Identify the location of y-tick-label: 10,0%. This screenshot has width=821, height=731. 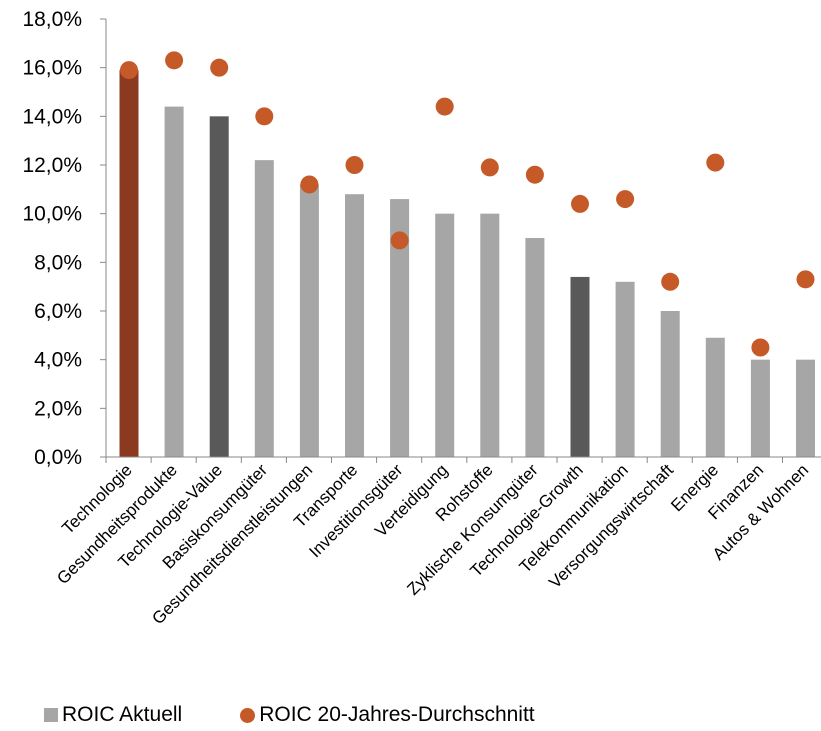
(52, 214).